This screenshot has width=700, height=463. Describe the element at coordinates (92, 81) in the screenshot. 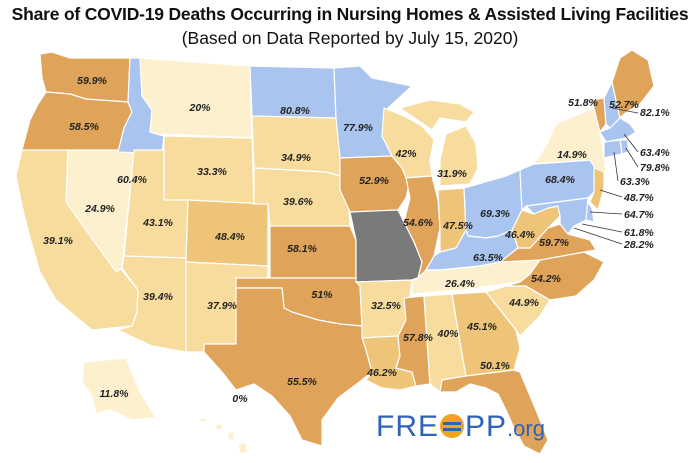

I see `state-label-wa: 59.9%` at that location.